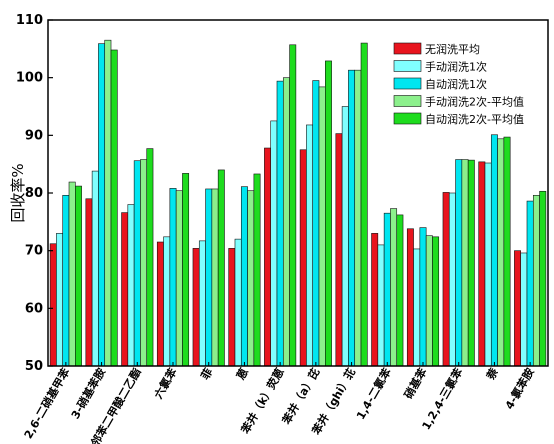 This screenshot has height=444, width=554. Describe the element at coordinates (474, 119) in the screenshot. I see `legend-label: 自动润洗2次-平均值` at that location.